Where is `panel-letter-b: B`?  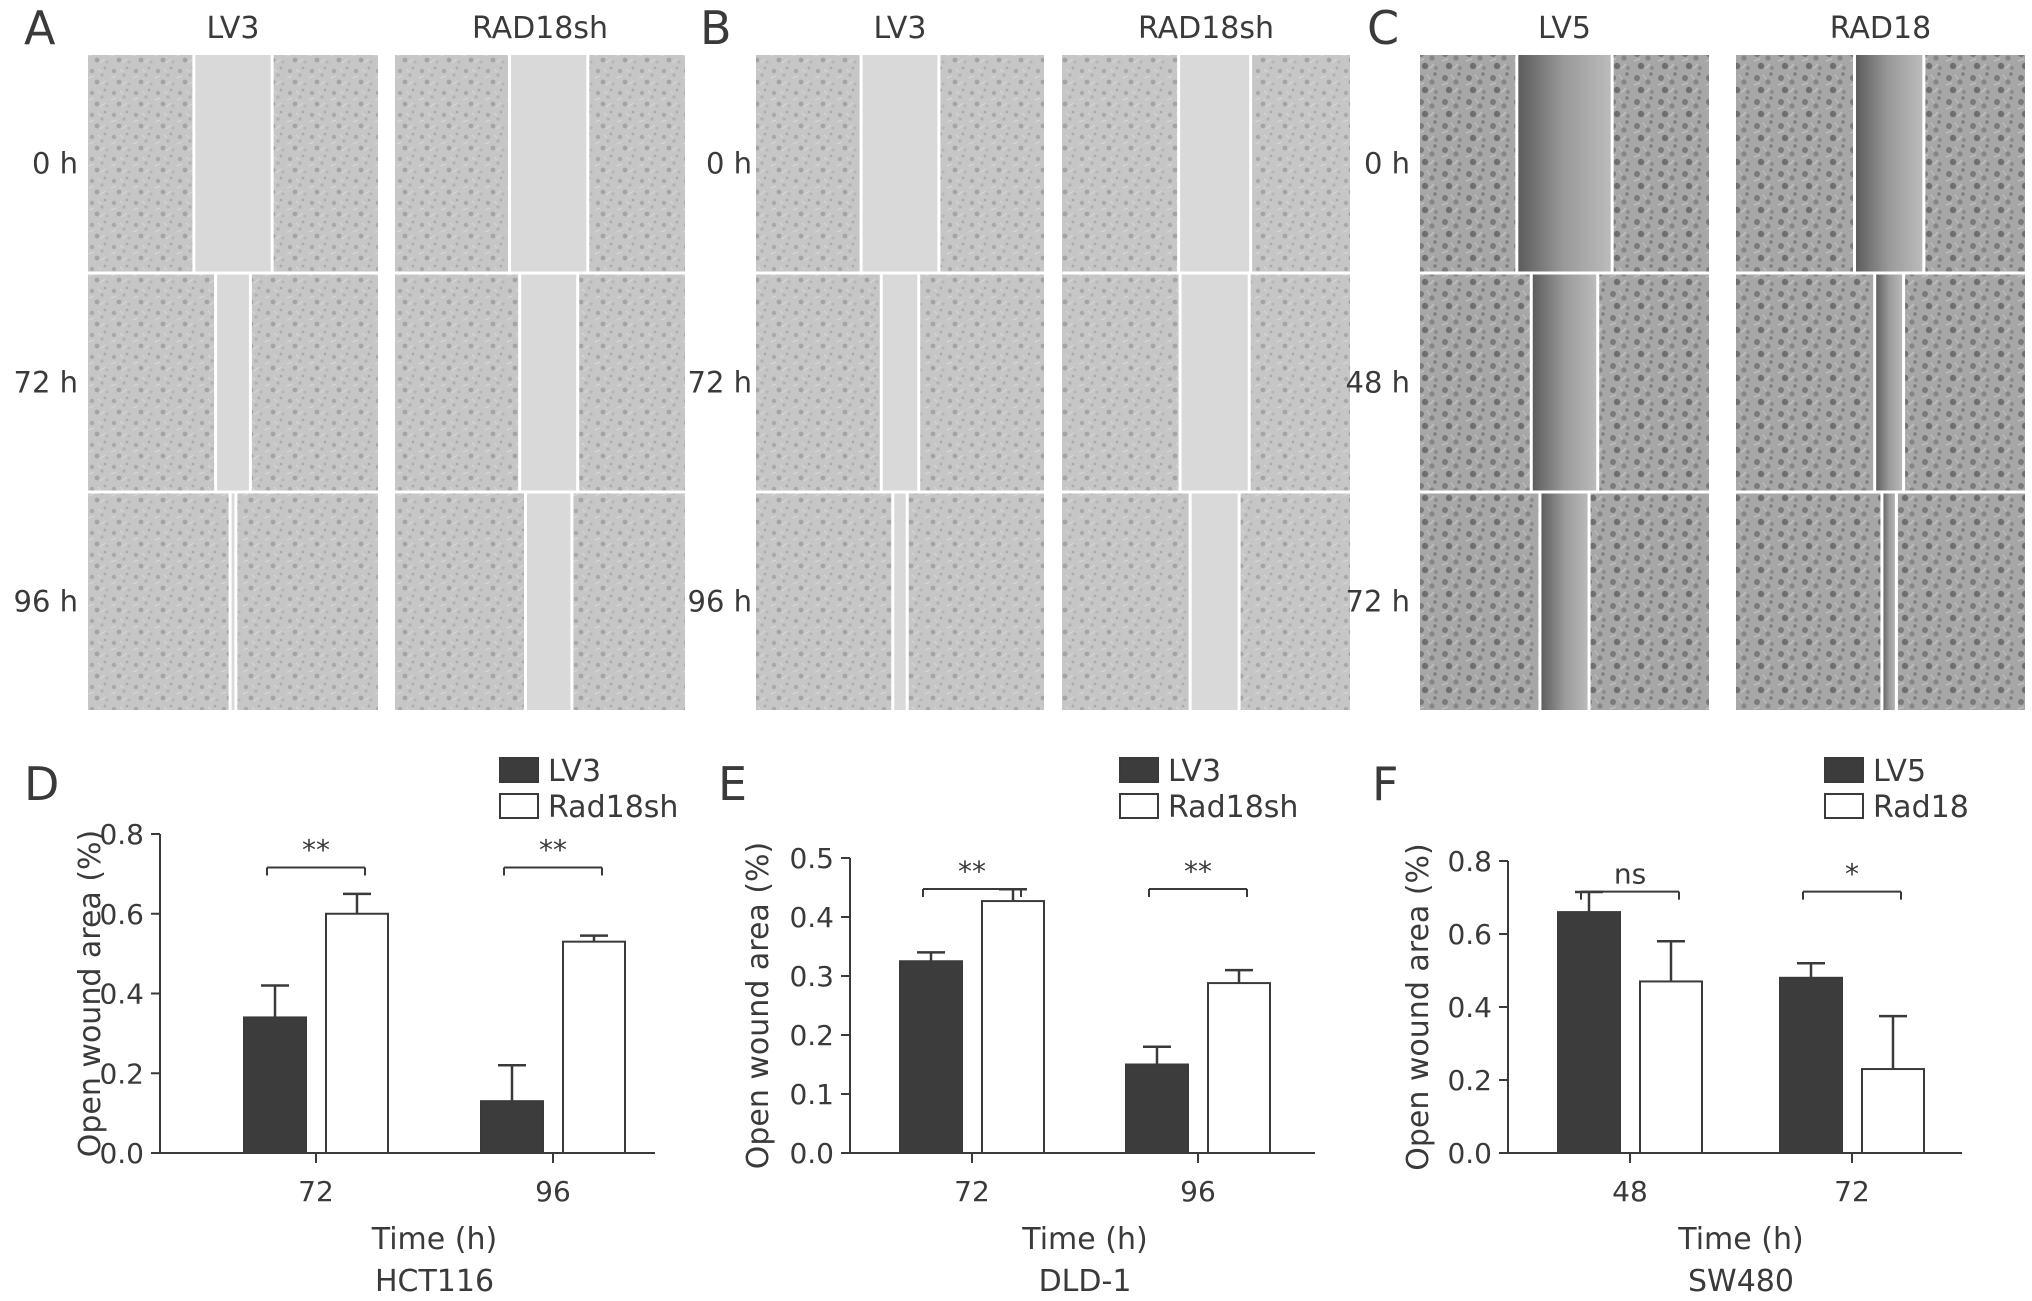
panel-letter-b: B is located at coordinates (716, 28).